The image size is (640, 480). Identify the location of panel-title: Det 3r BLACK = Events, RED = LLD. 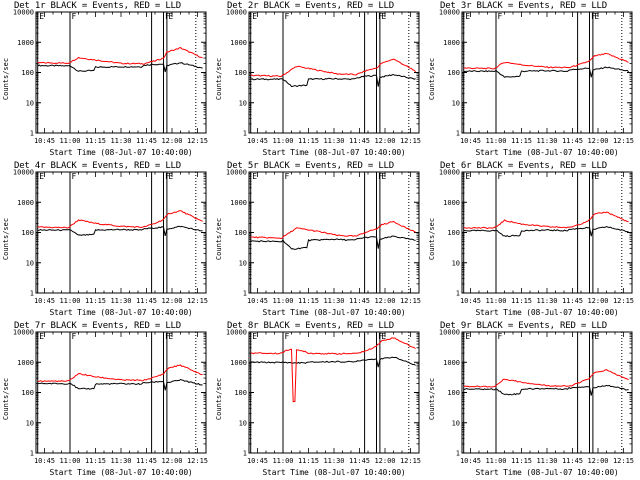
(523, 6).